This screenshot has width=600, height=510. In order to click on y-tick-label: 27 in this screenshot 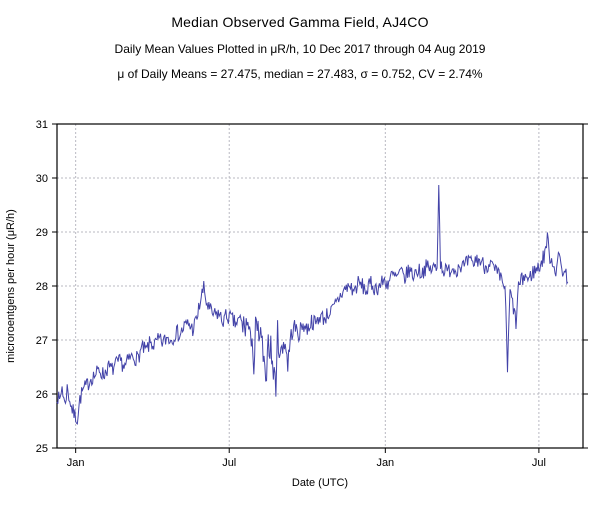, I will do `click(42, 341)`.